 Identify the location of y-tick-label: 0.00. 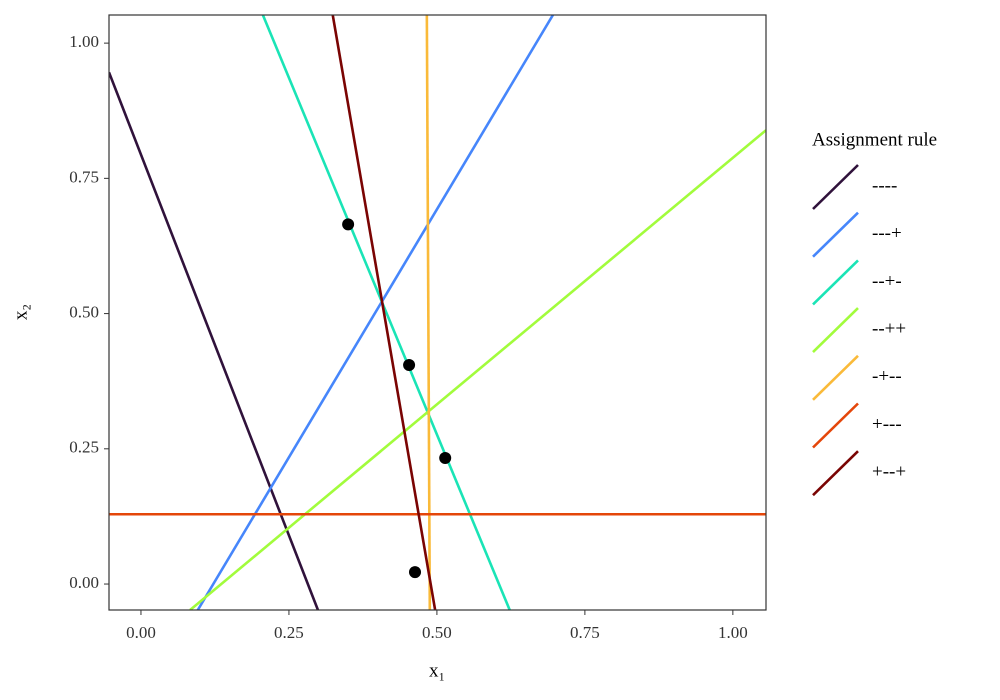
(84, 582).